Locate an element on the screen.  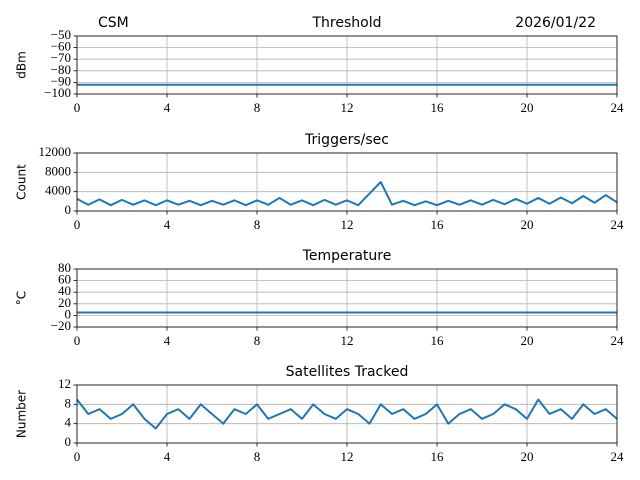
y-tick-label: −100 is located at coordinates (57, 92).